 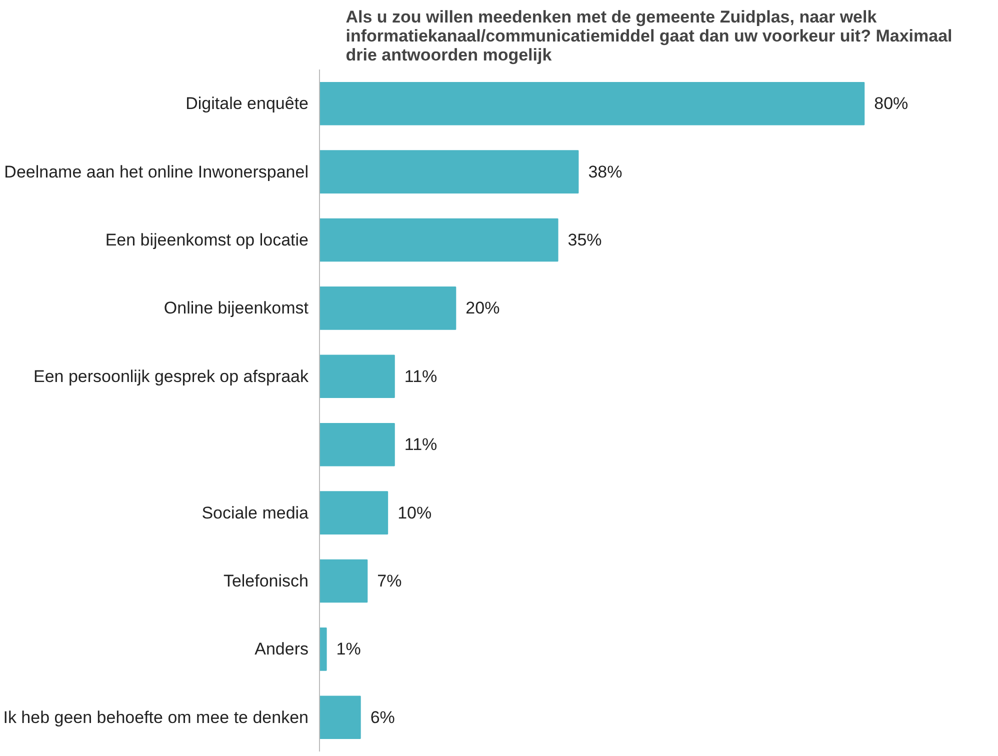 What do you see at coordinates (256, 512) in the screenshot?
I see `y-tick-label: Sociale media` at bounding box center [256, 512].